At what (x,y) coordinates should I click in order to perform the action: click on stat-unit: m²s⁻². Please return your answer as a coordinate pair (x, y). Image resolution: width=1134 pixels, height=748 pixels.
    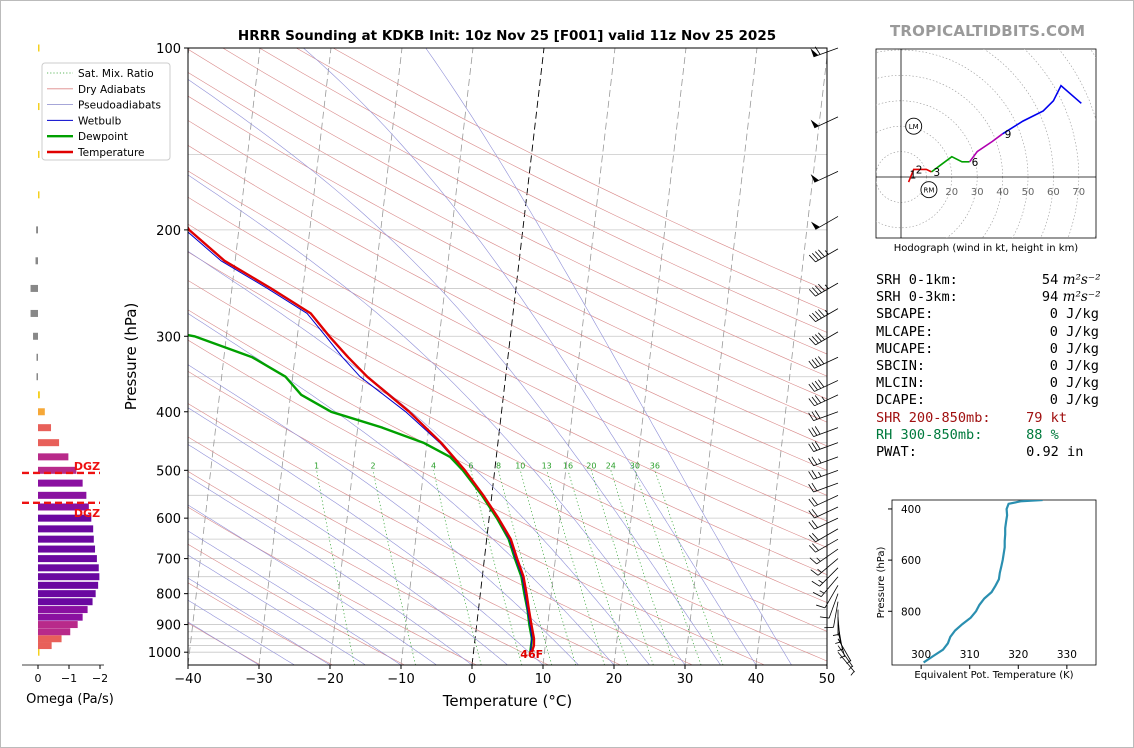
    Looking at the image, I should click on (1079, 297).